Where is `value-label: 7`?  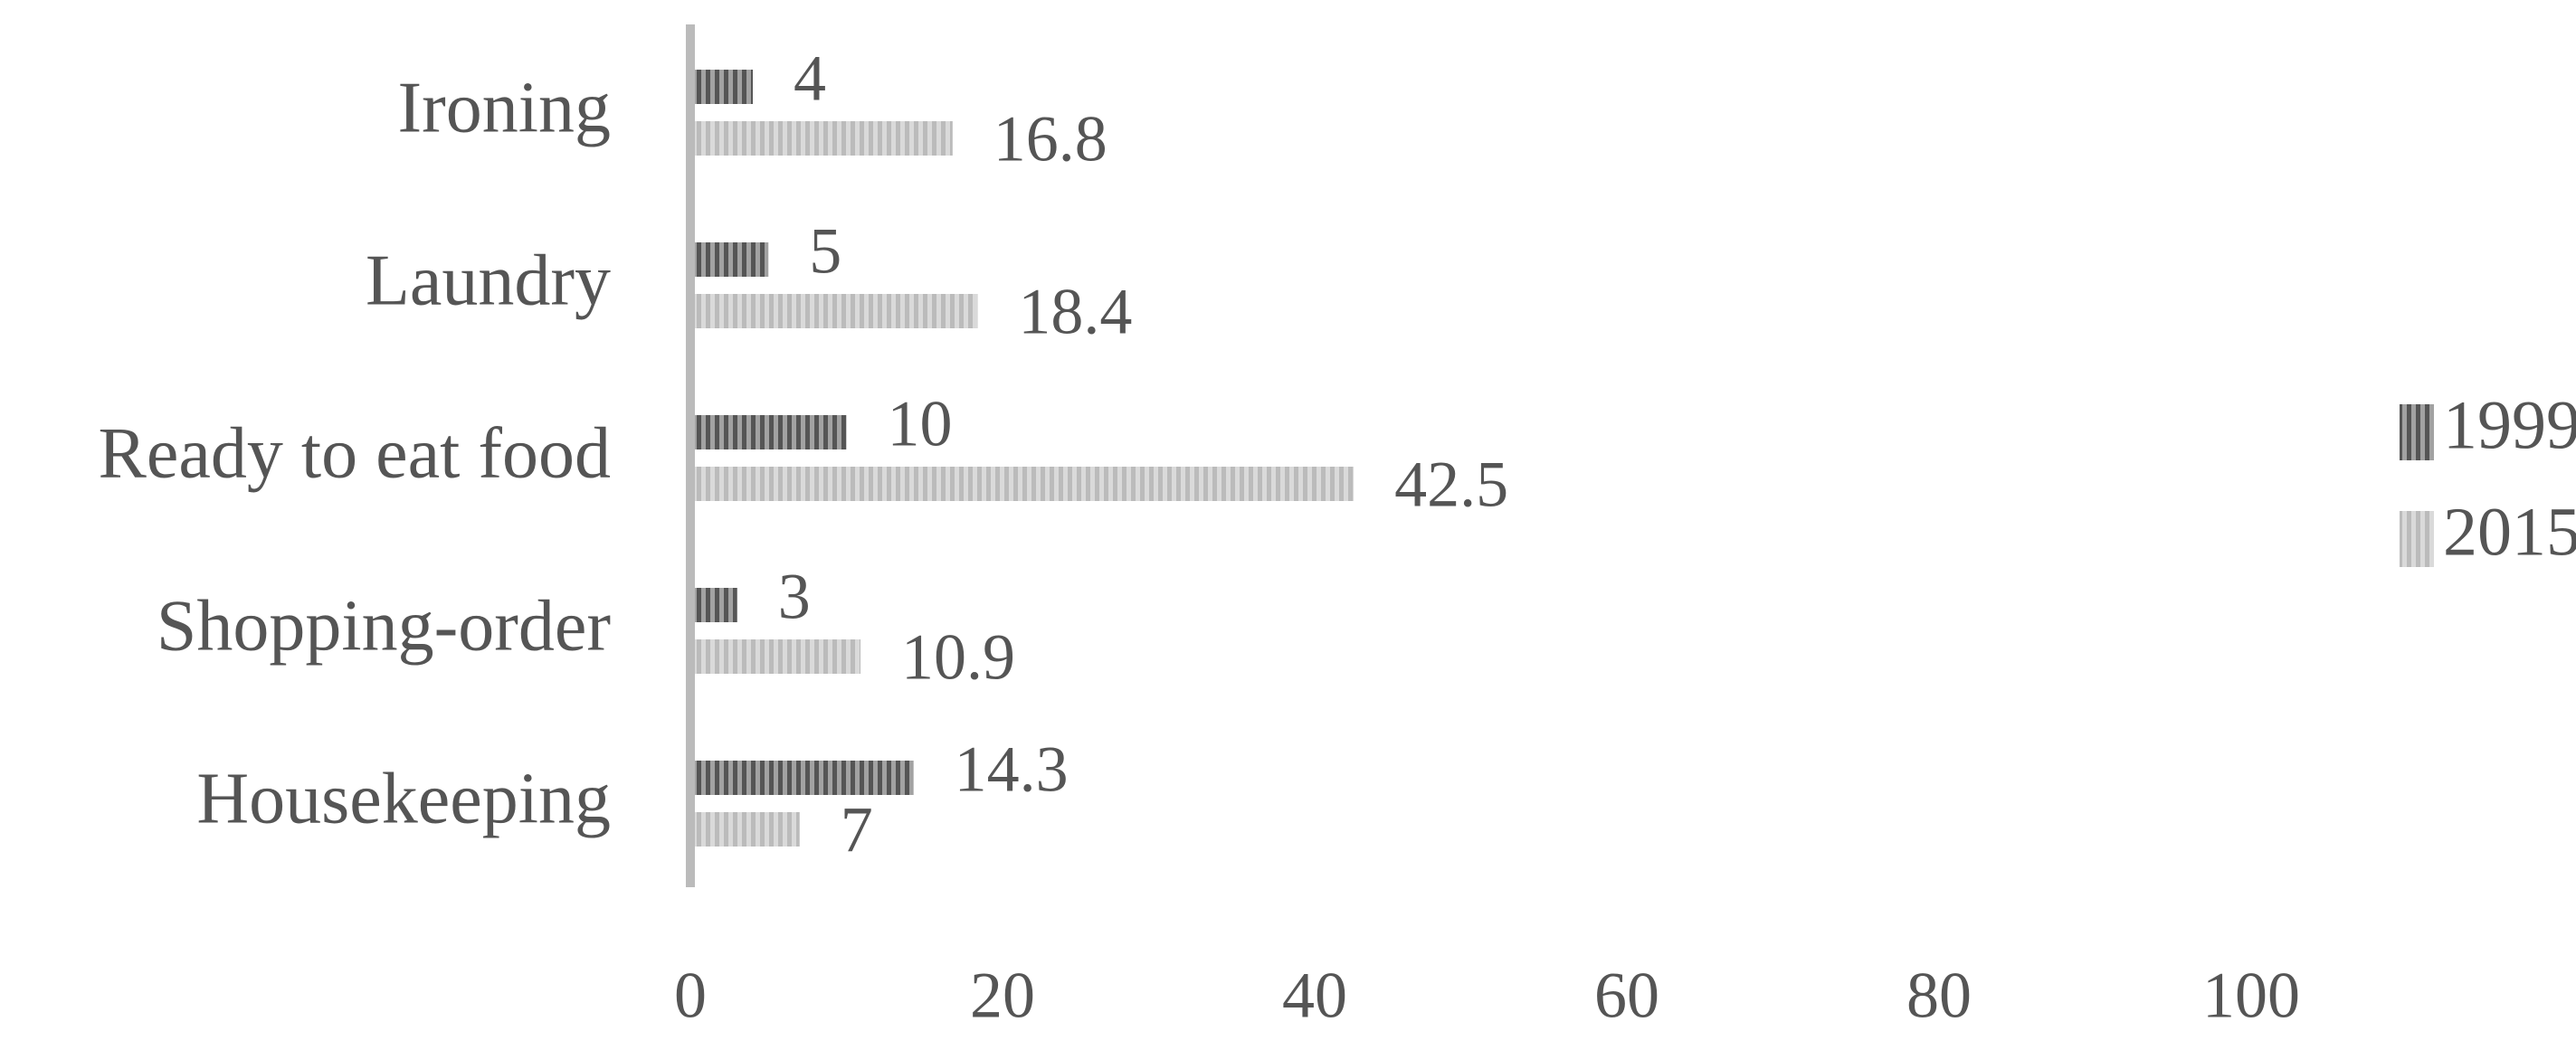
value-label: 7 is located at coordinates (857, 830).